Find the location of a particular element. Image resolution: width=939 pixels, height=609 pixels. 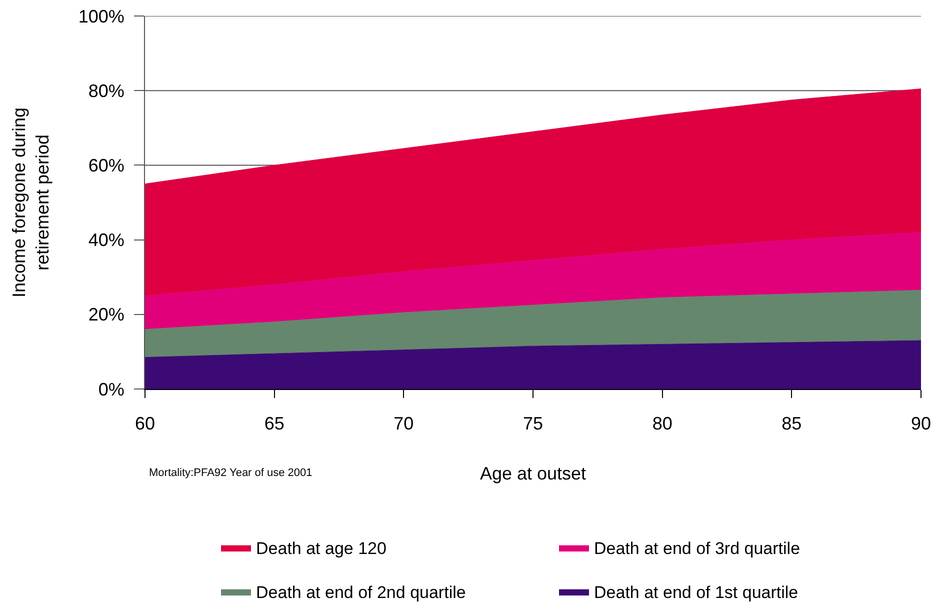

y-tick-label: 40% is located at coordinates (106, 240).